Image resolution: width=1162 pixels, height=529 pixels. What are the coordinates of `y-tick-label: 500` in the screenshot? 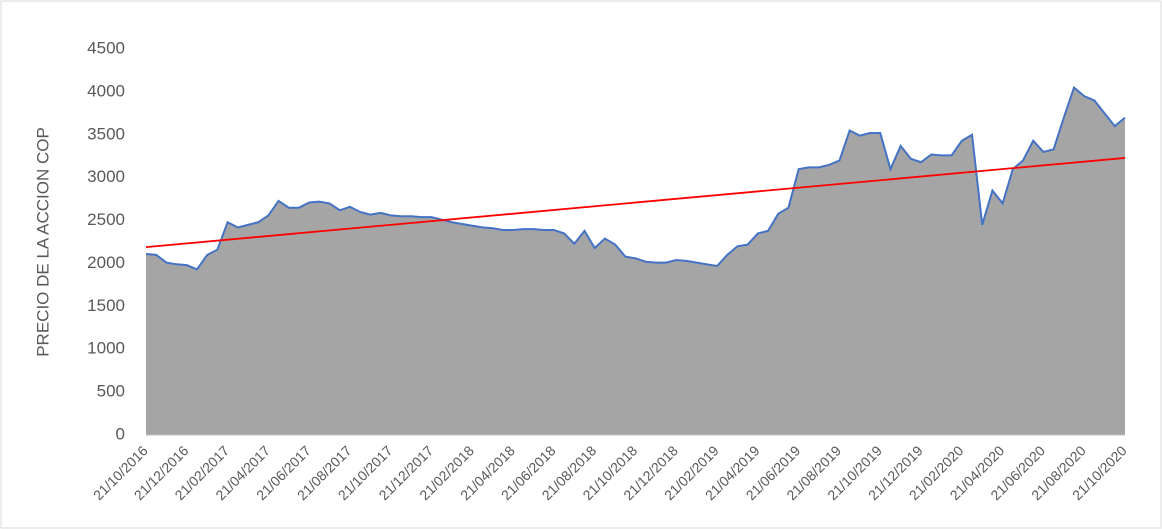 It's located at (111, 391).